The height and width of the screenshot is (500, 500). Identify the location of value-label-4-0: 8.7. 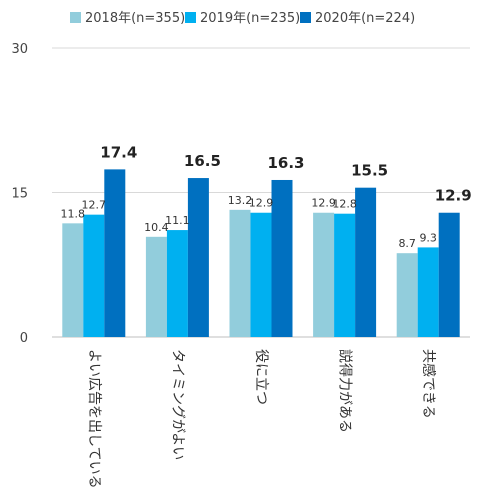
(407, 243).